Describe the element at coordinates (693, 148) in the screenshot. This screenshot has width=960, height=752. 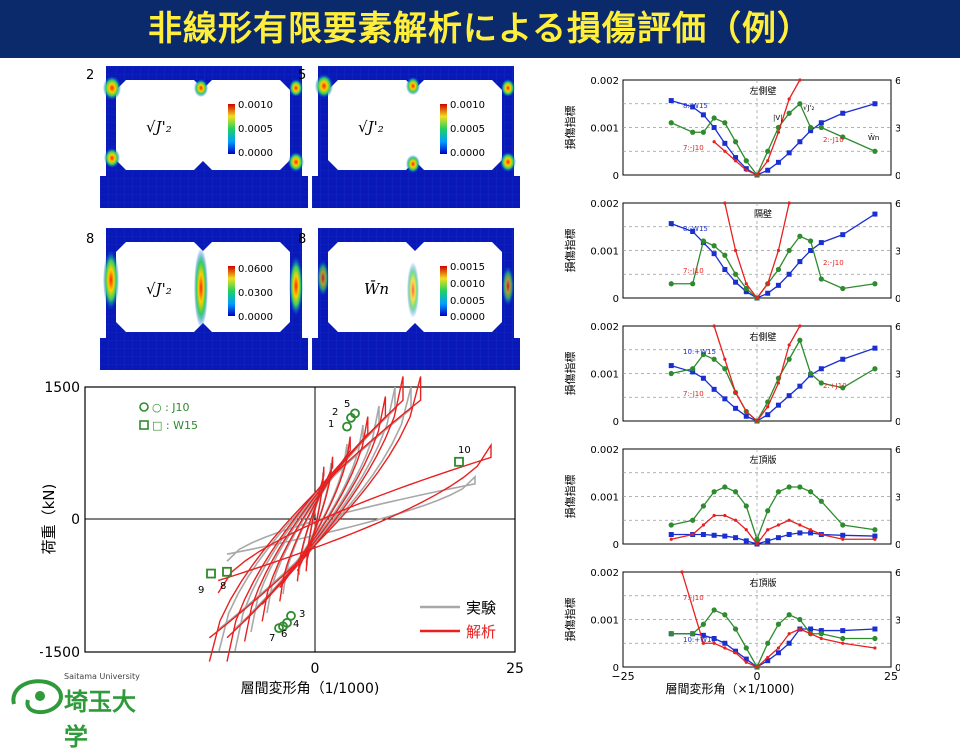
I see `annotation-label: 7:-J10` at that location.